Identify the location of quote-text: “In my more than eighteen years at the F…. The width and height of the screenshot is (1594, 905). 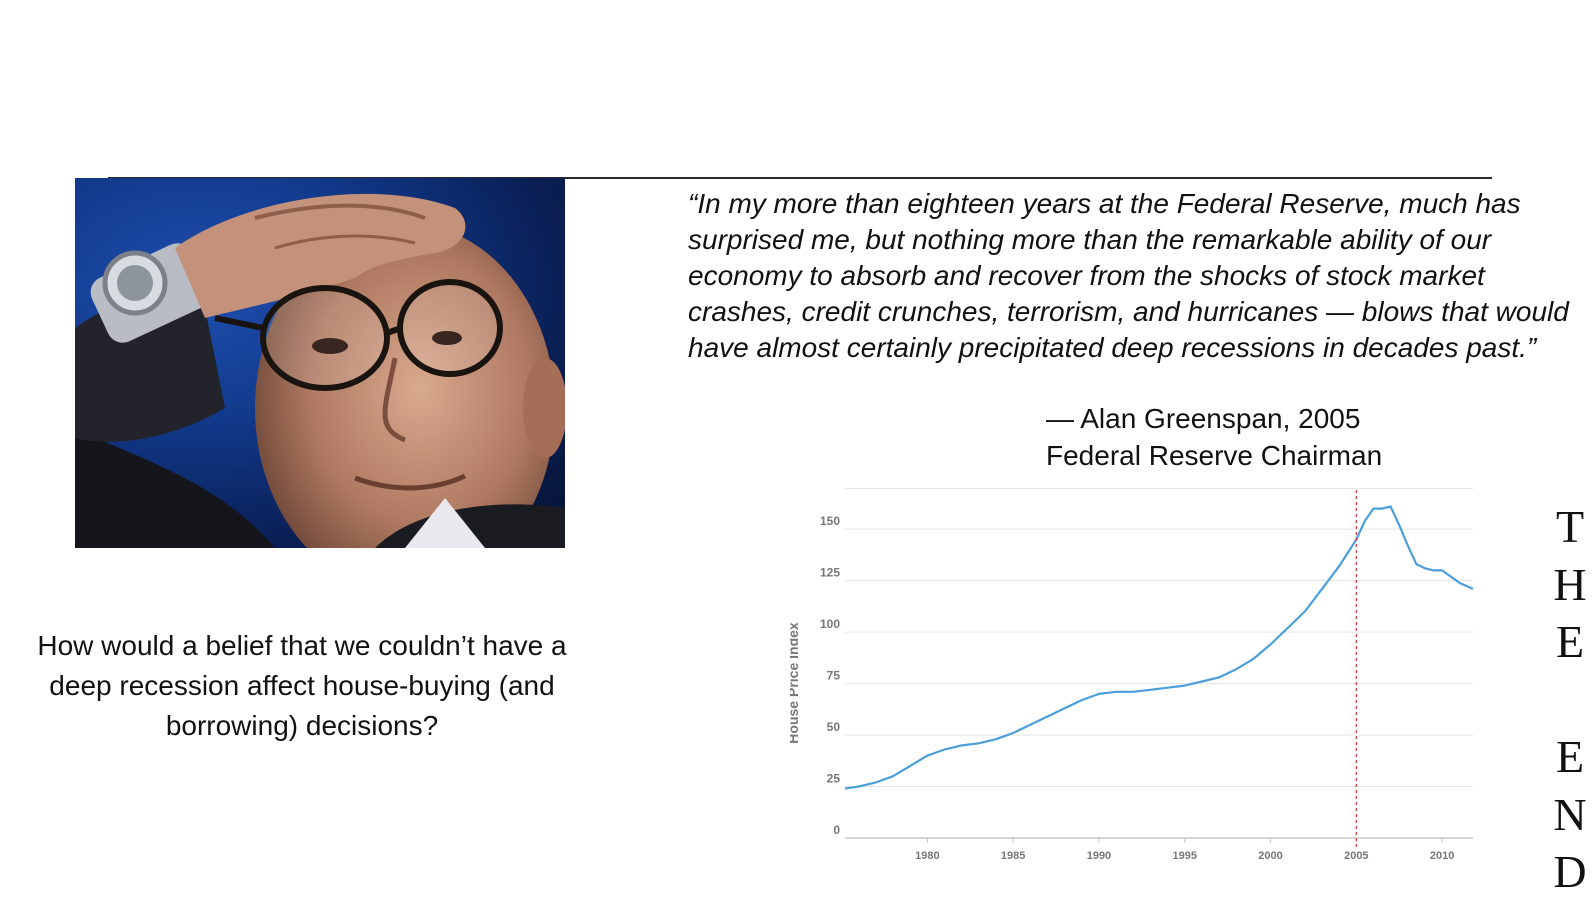
(1128, 275).